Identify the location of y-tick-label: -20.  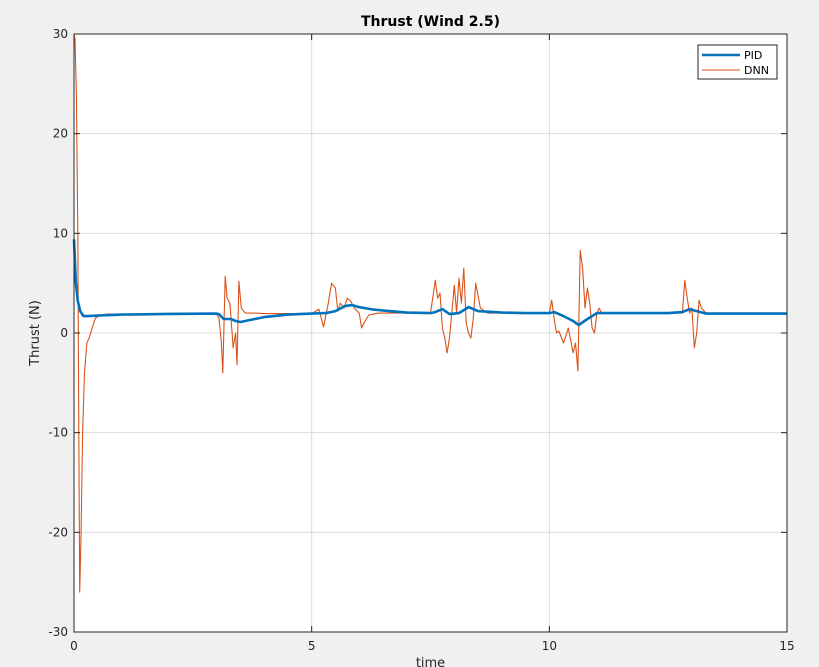
(58, 532).